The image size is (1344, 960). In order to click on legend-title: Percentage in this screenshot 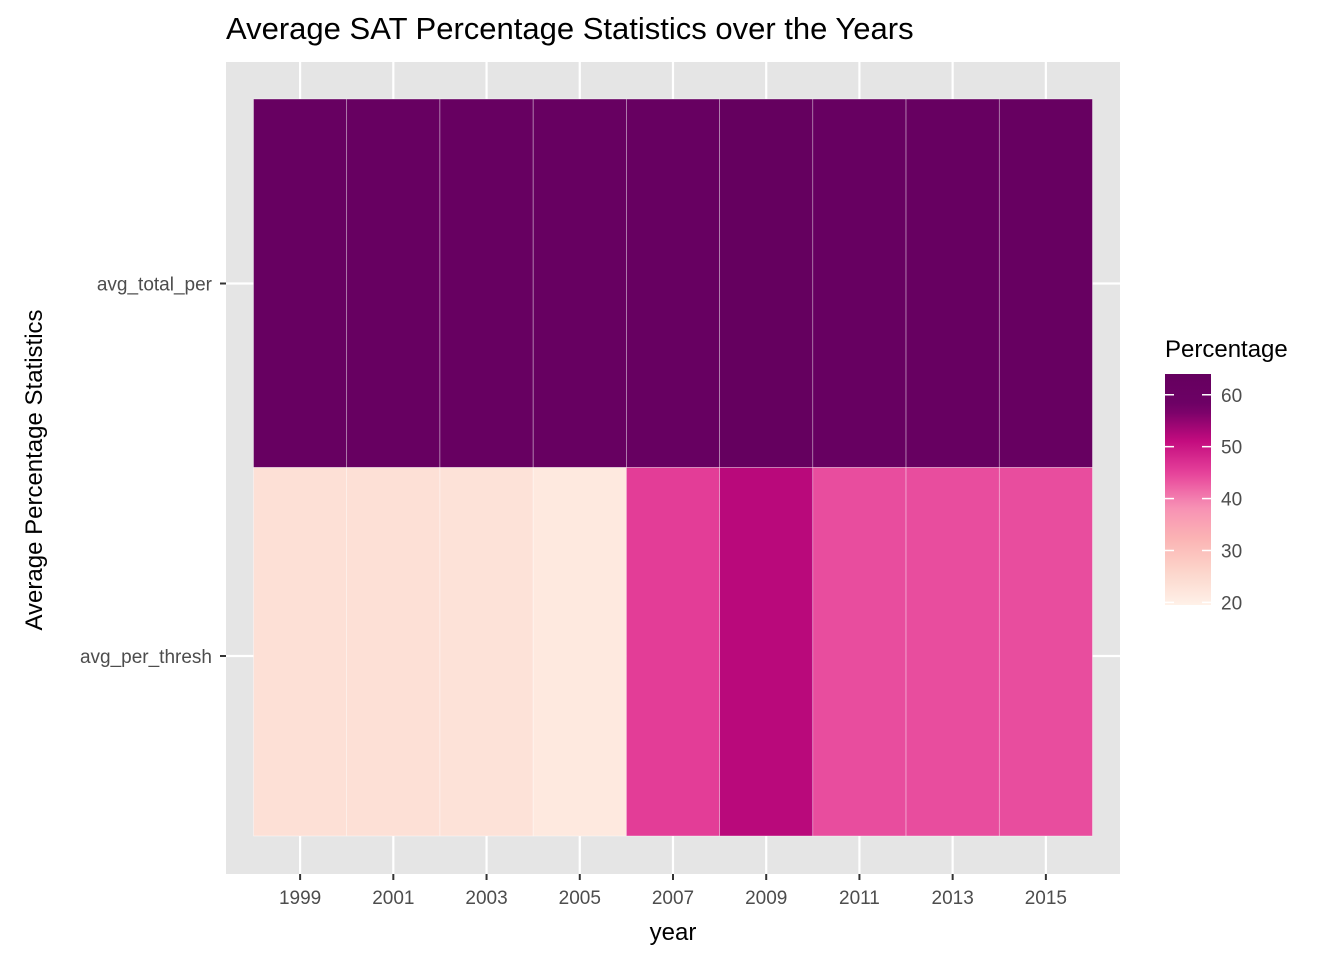, I will do `click(1226, 349)`.